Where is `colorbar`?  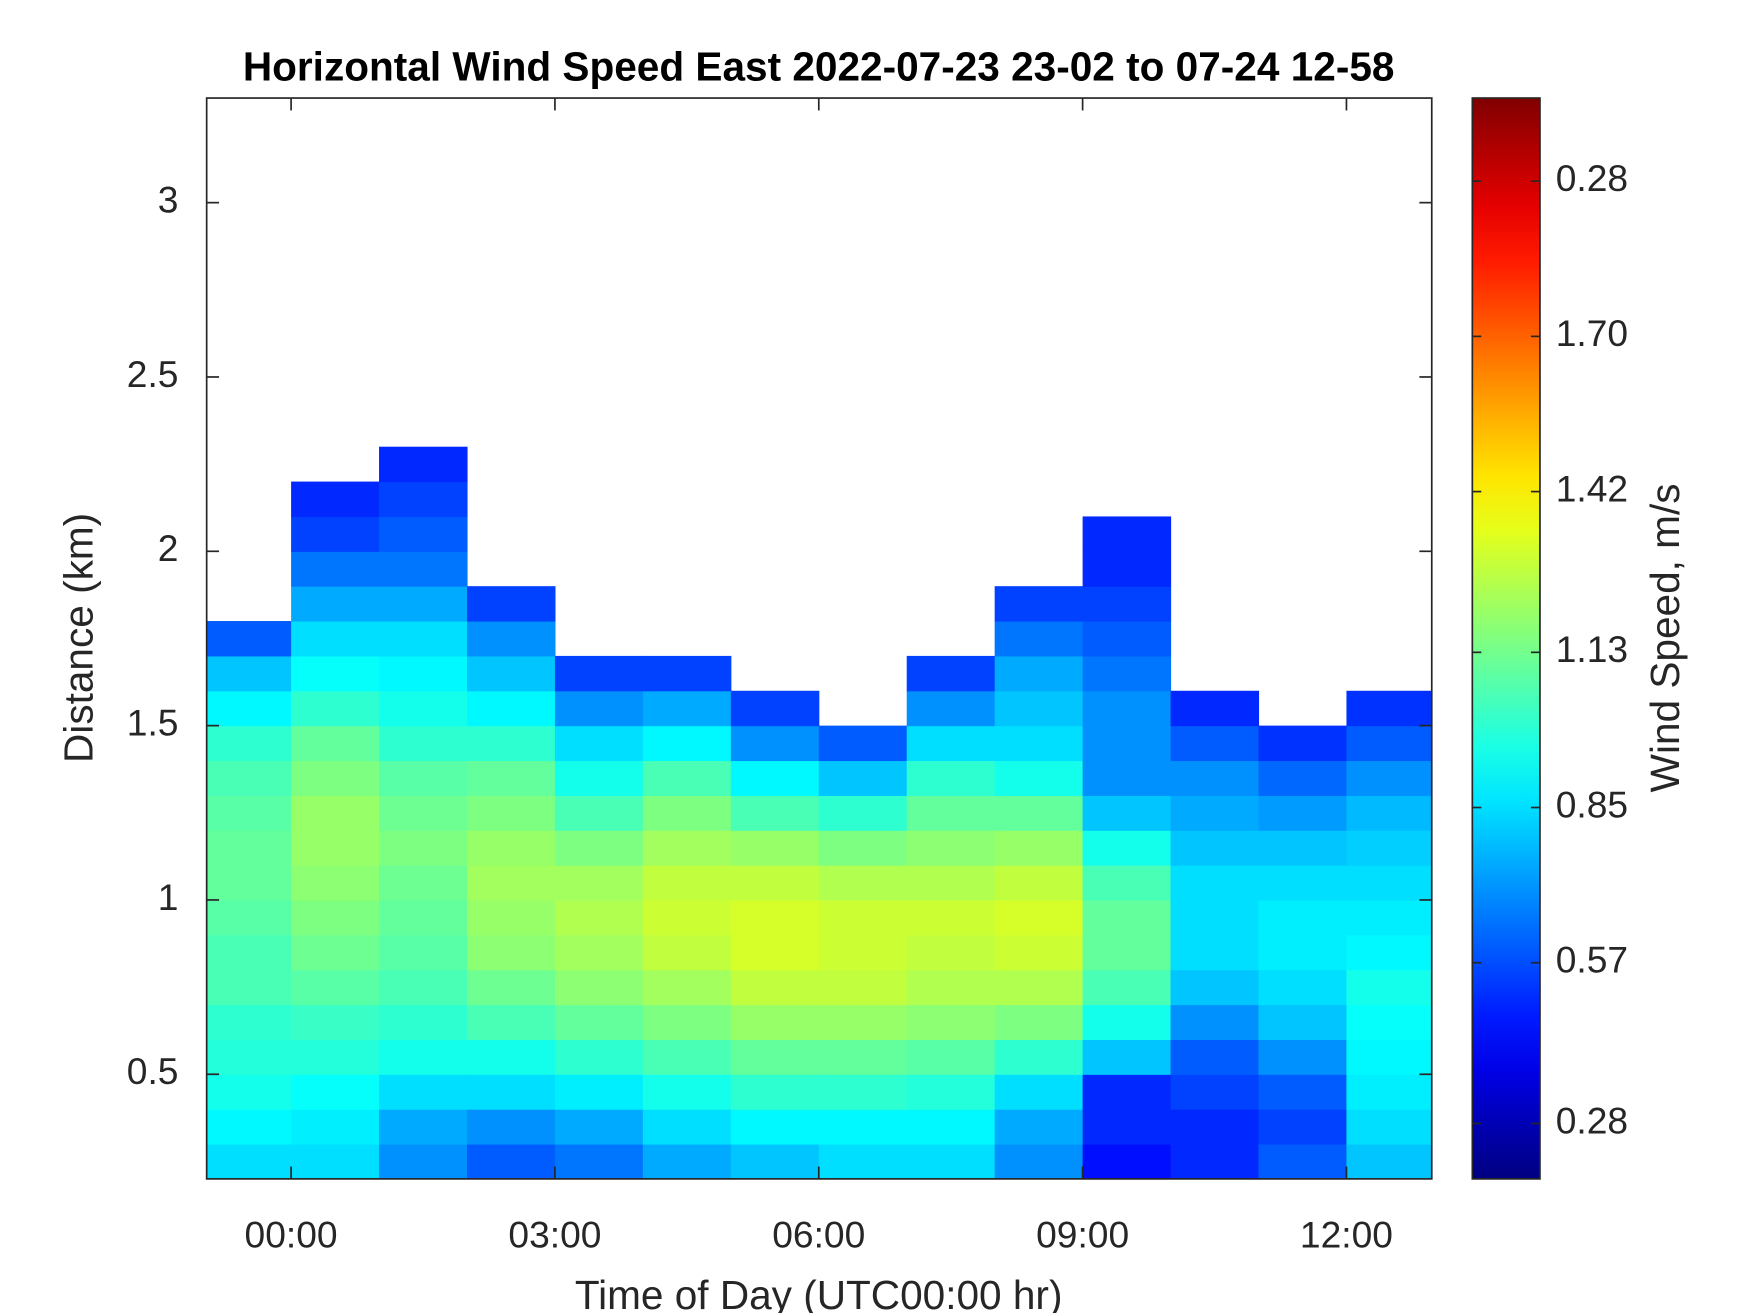 colorbar is located at coordinates (1506, 638).